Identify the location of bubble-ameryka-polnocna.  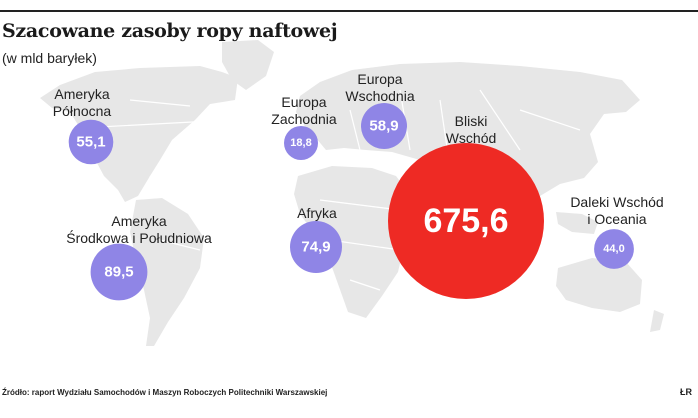
(91, 142).